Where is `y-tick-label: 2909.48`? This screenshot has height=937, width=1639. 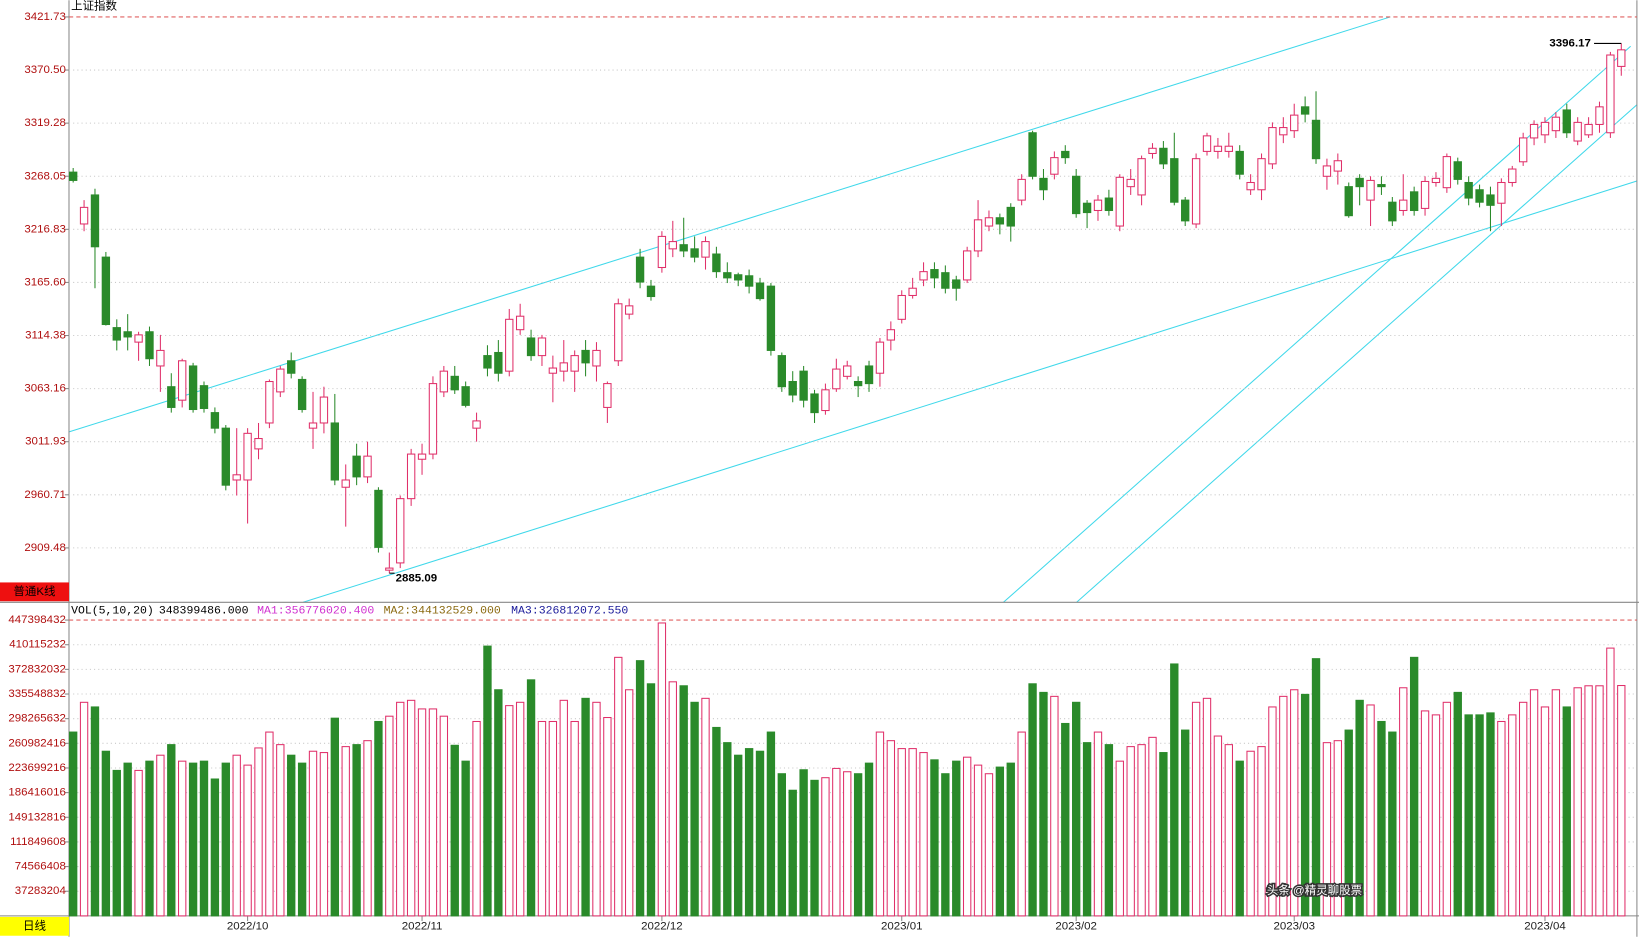
y-tick-label: 2909.48 is located at coordinates (45, 548).